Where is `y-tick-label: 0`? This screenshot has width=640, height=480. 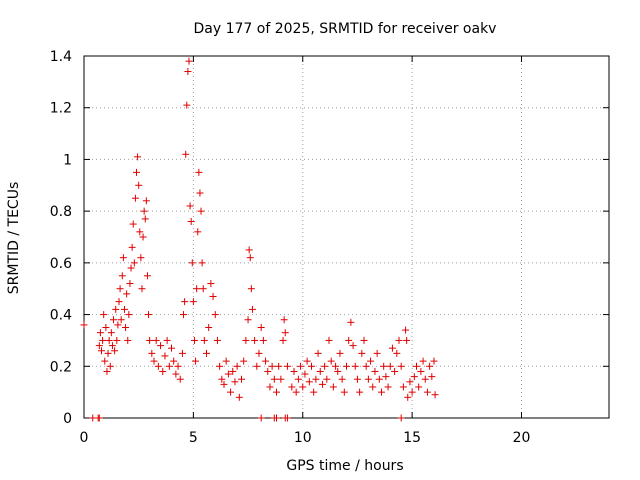
y-tick-label: 0 is located at coordinates (67, 419).